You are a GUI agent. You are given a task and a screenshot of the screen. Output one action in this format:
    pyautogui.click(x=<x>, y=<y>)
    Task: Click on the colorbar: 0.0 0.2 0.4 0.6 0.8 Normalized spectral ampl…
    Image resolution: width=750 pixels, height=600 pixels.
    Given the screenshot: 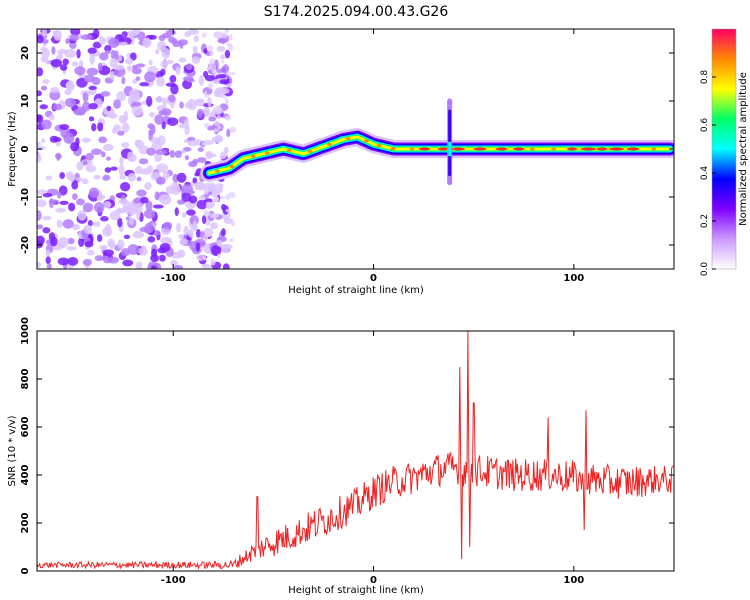 What is the action you would take?
    pyautogui.click(x=724, y=152)
    